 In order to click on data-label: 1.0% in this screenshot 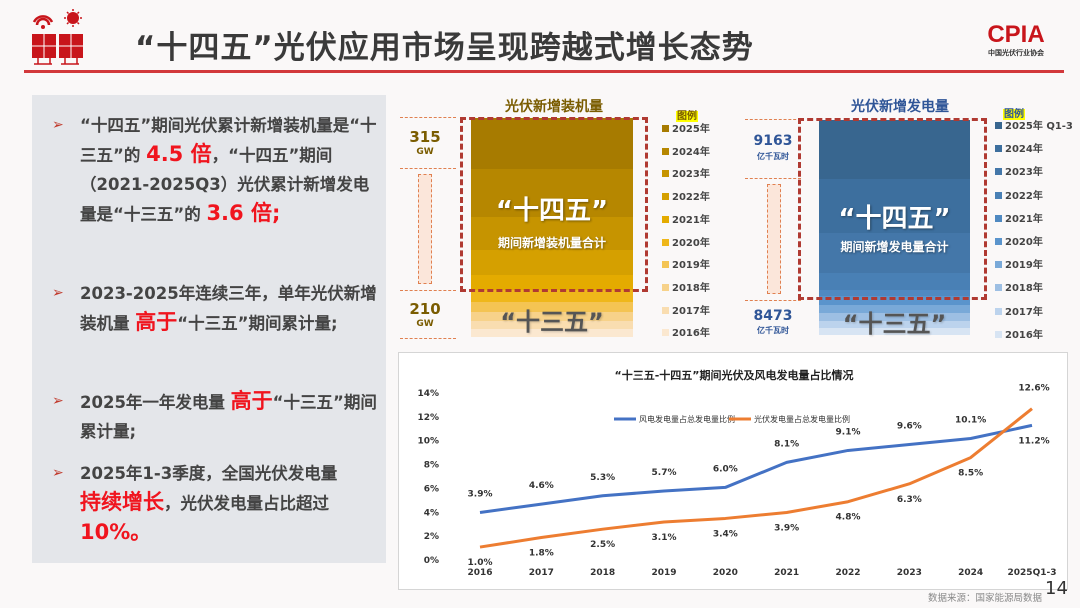, I will do `click(480, 563)`.